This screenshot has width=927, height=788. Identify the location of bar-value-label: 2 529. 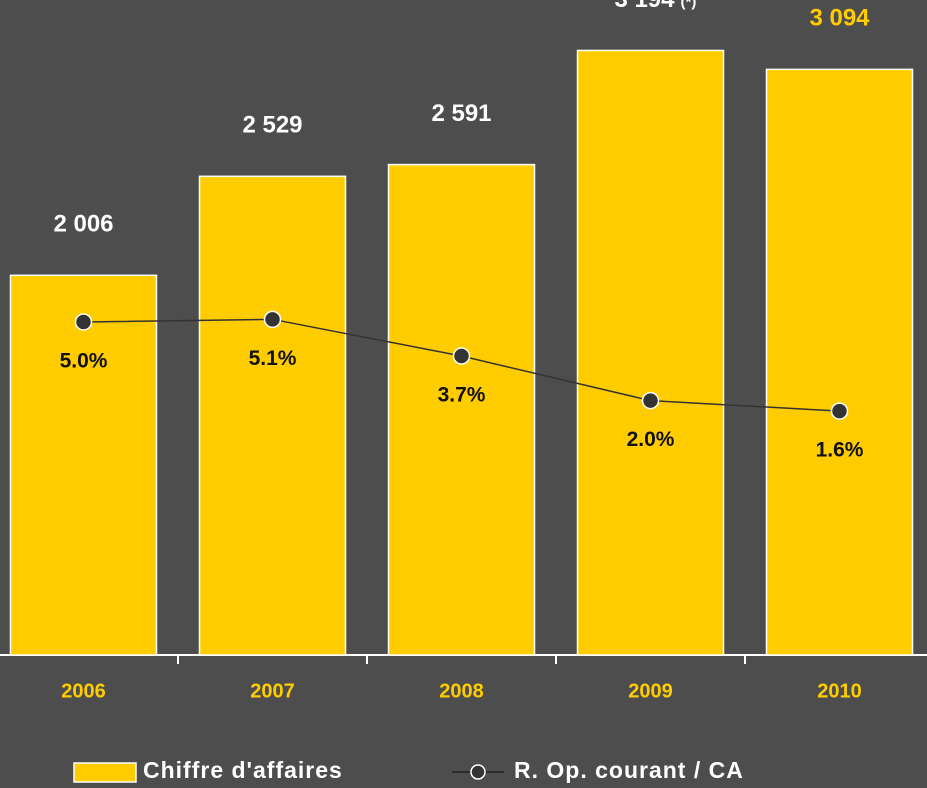
(272, 125).